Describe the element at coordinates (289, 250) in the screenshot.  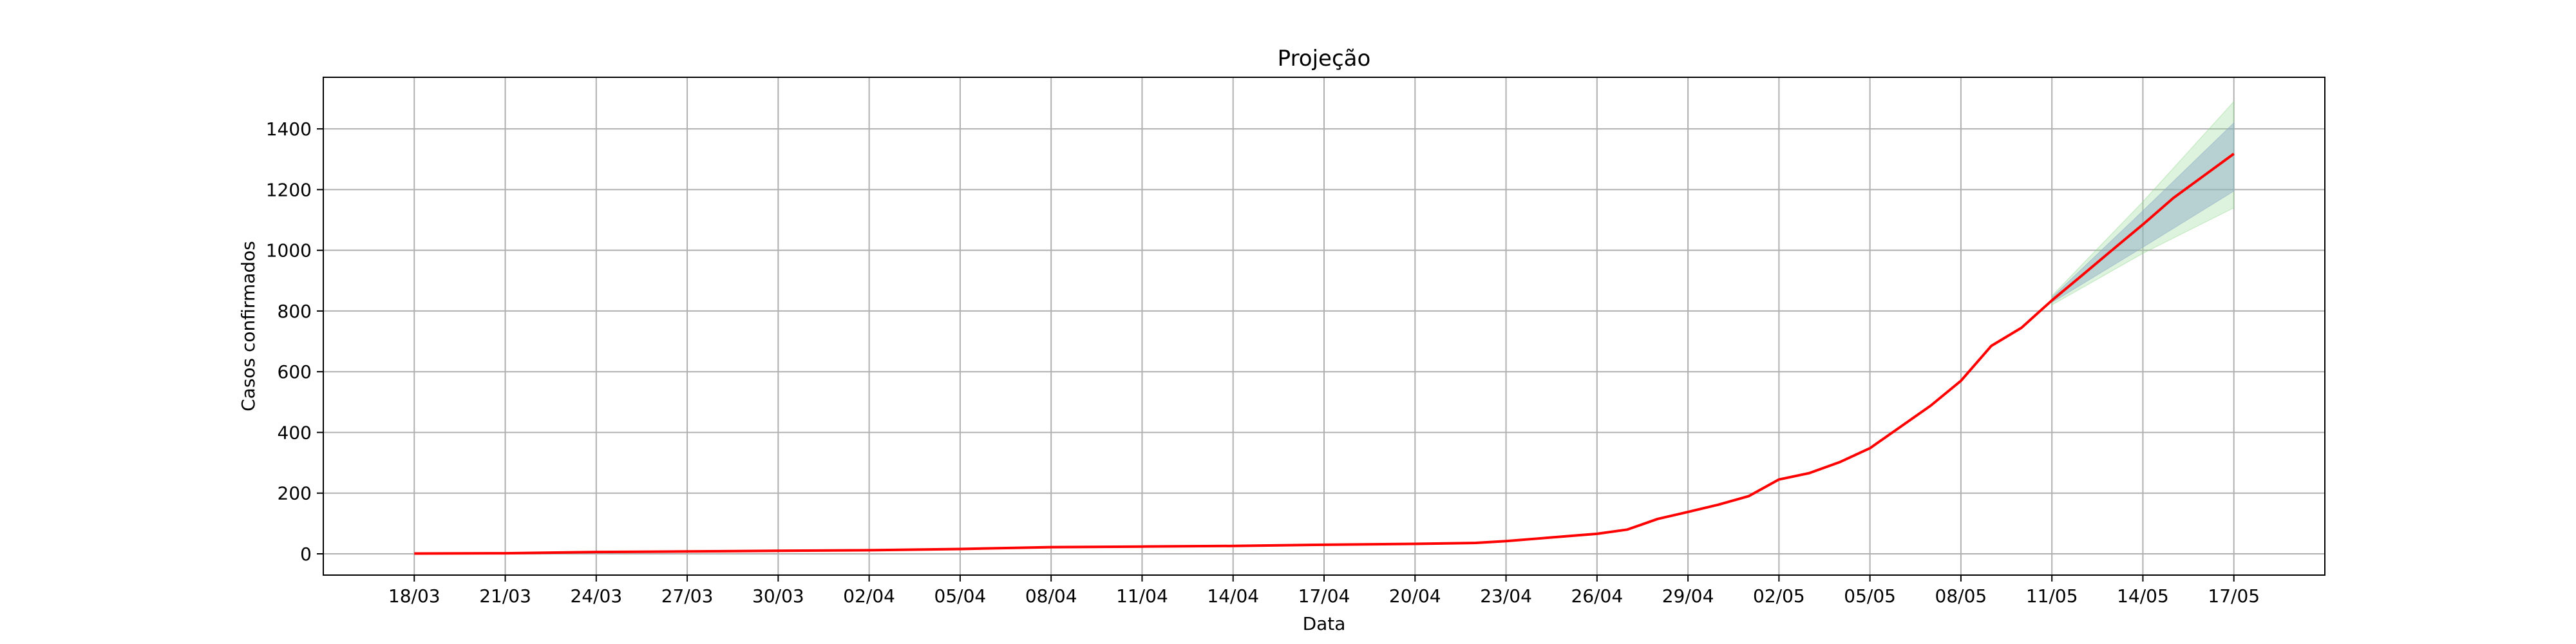
I see `y-tick-label: 1000` at that location.